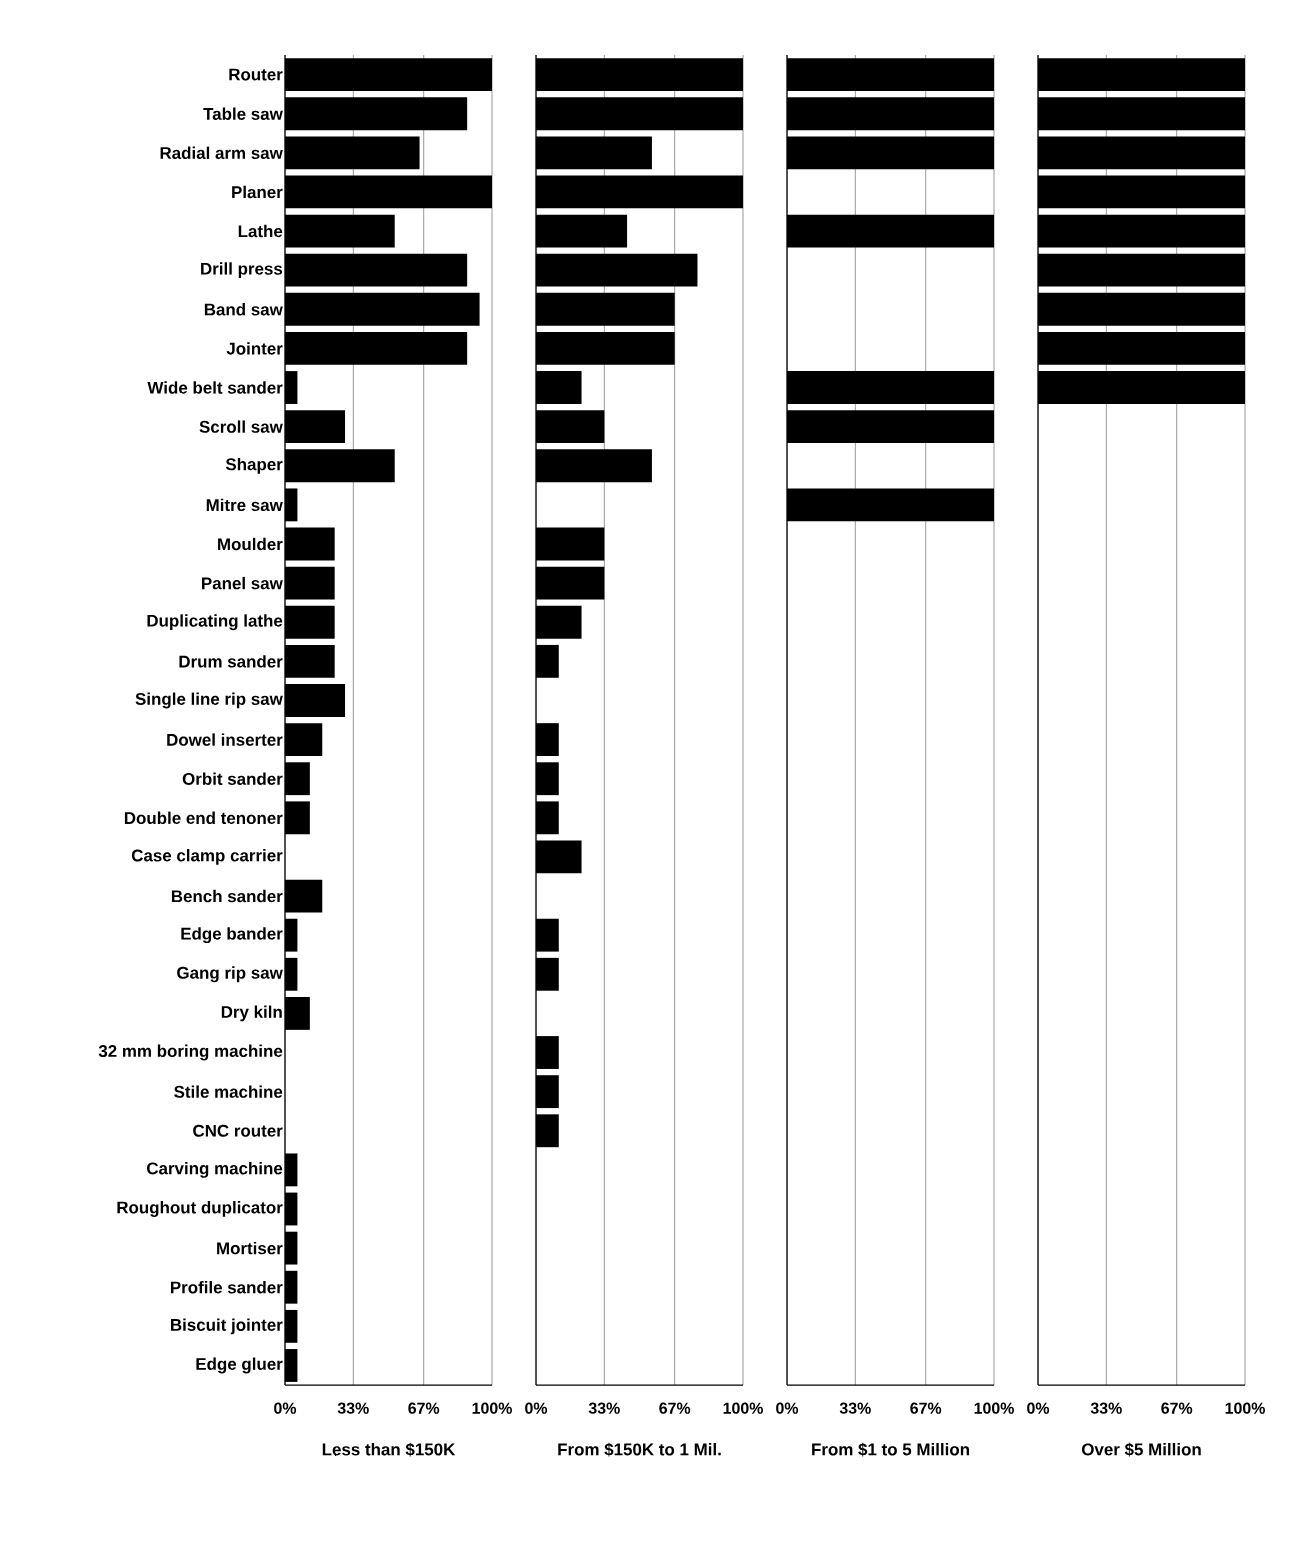  I want to click on y-tick-label: Profile sander, so click(226, 1287).